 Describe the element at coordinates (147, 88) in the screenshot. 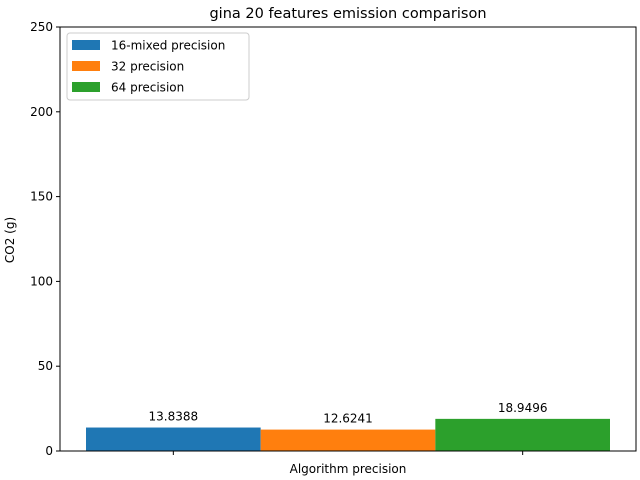

I see `legend-label: 64 precision` at that location.